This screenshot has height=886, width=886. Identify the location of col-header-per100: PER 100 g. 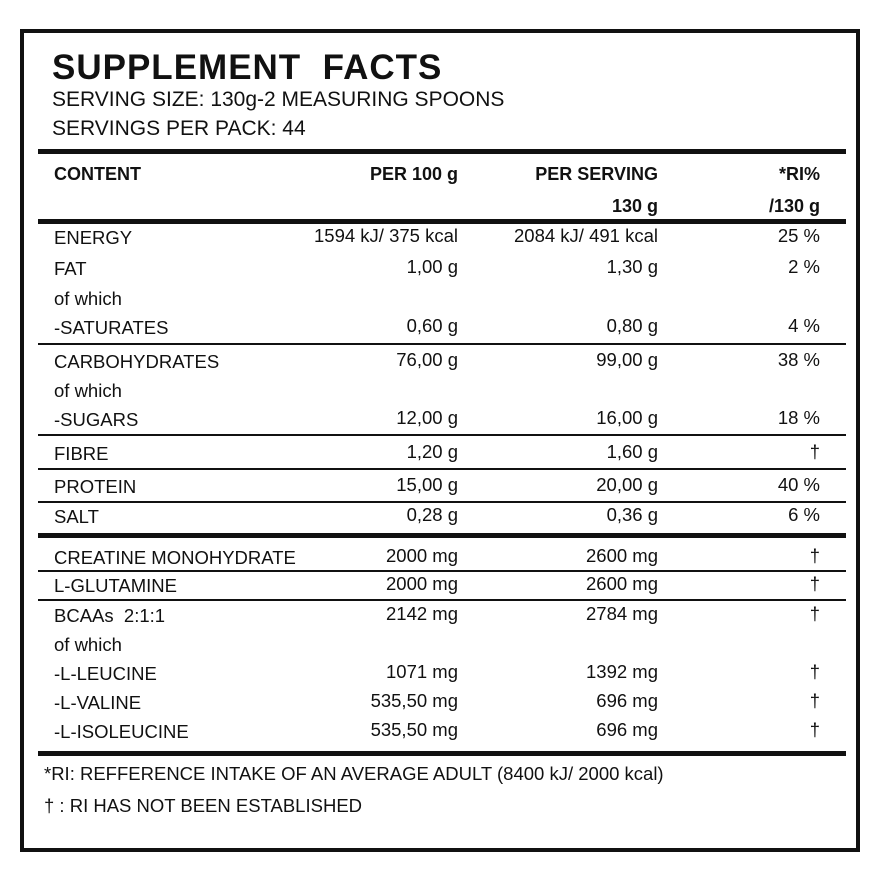
(413, 174).